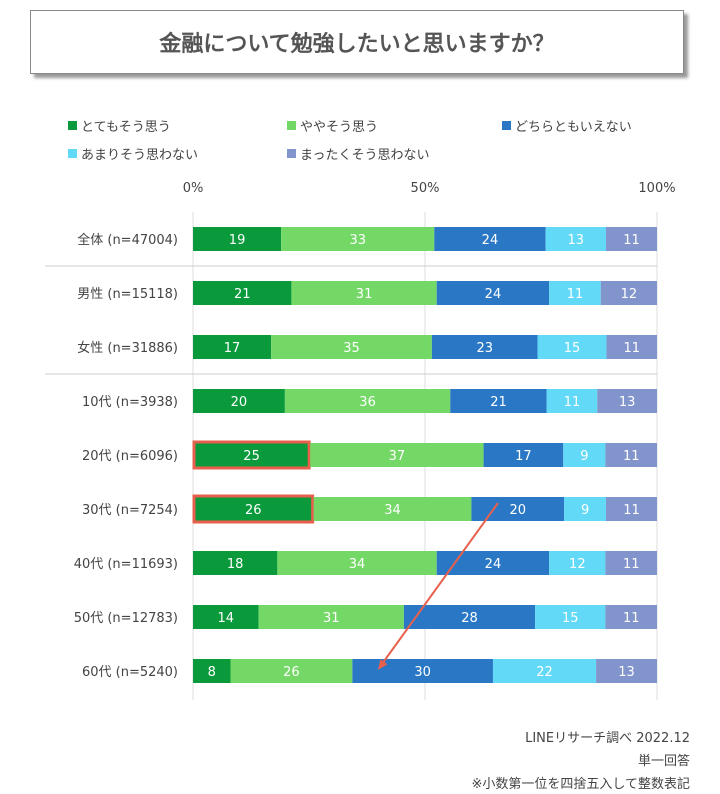 The height and width of the screenshot is (794, 720). I want to click on data-label: 37, so click(397, 456).